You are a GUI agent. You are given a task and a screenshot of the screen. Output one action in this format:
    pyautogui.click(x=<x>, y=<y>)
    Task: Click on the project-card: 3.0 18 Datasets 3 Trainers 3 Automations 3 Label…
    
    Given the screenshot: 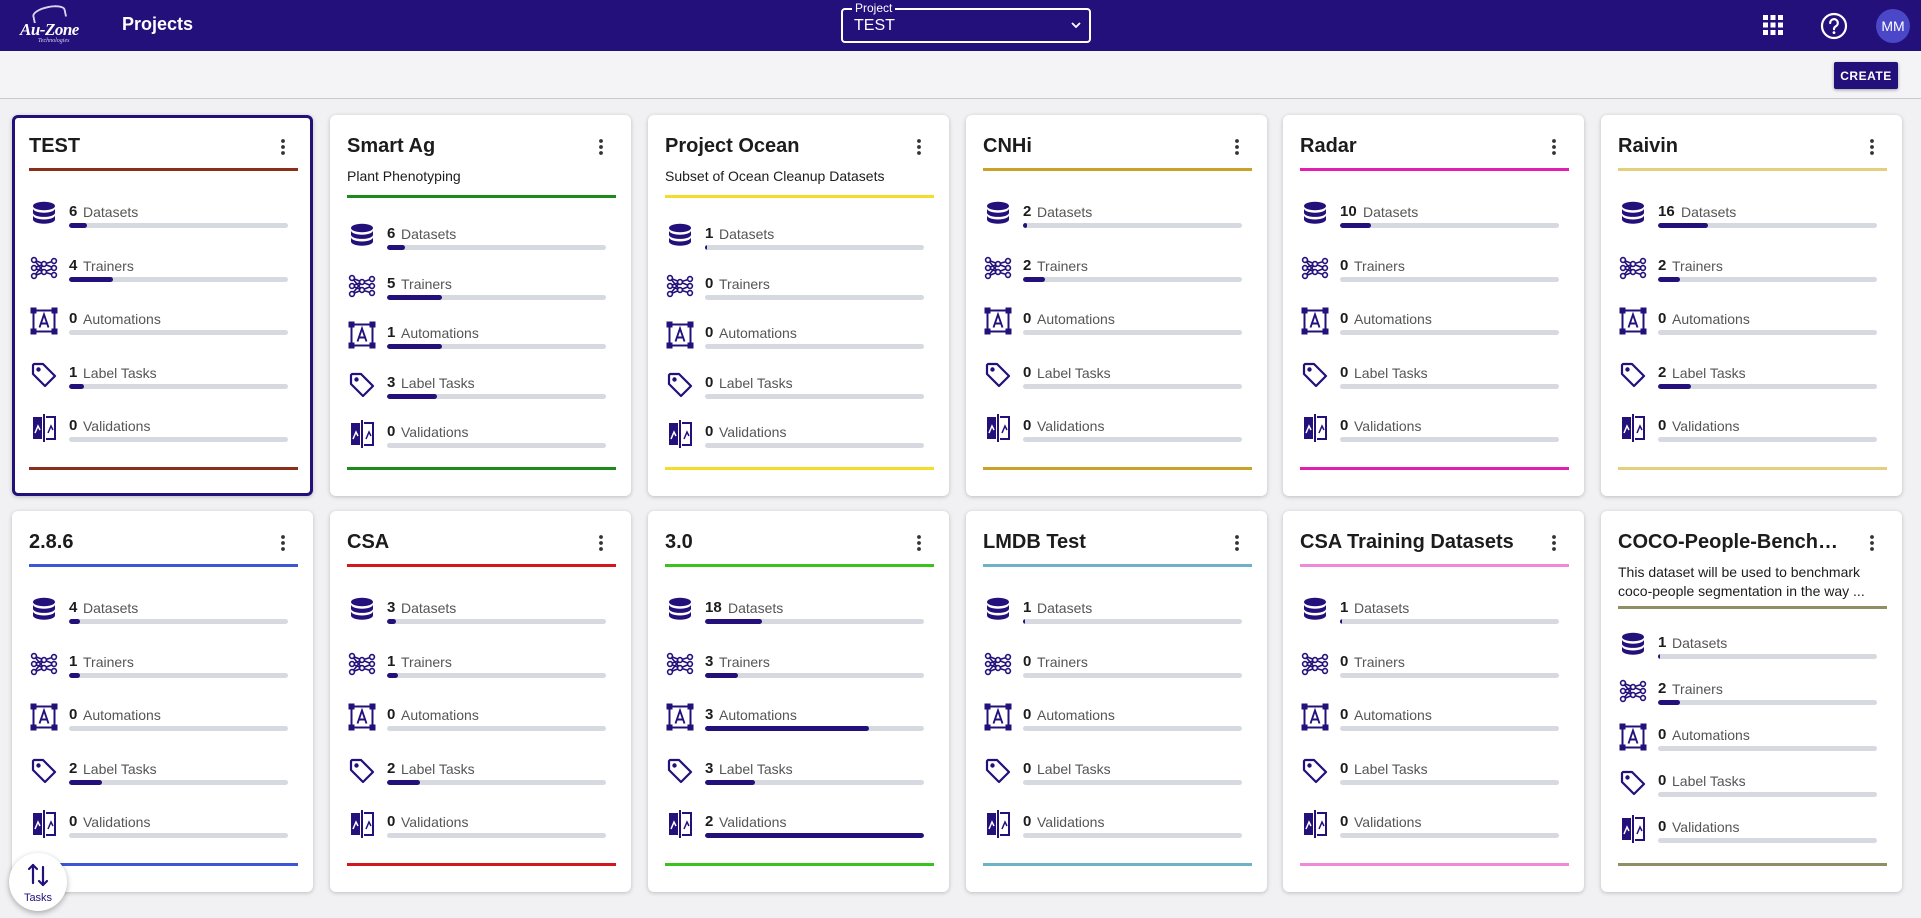 What is the action you would take?
    pyautogui.click(x=798, y=701)
    